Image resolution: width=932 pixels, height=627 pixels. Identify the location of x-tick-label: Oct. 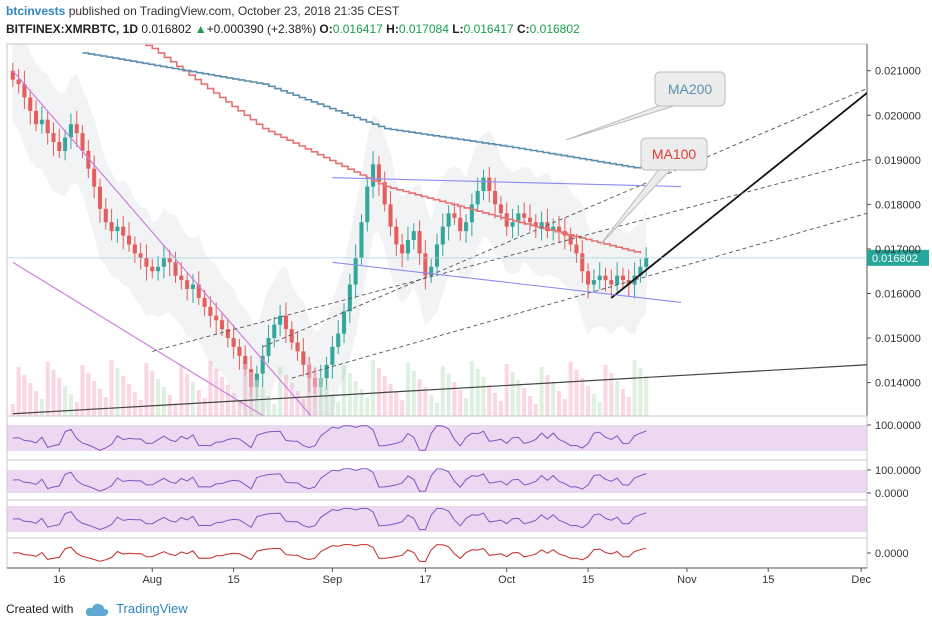
(506, 580).